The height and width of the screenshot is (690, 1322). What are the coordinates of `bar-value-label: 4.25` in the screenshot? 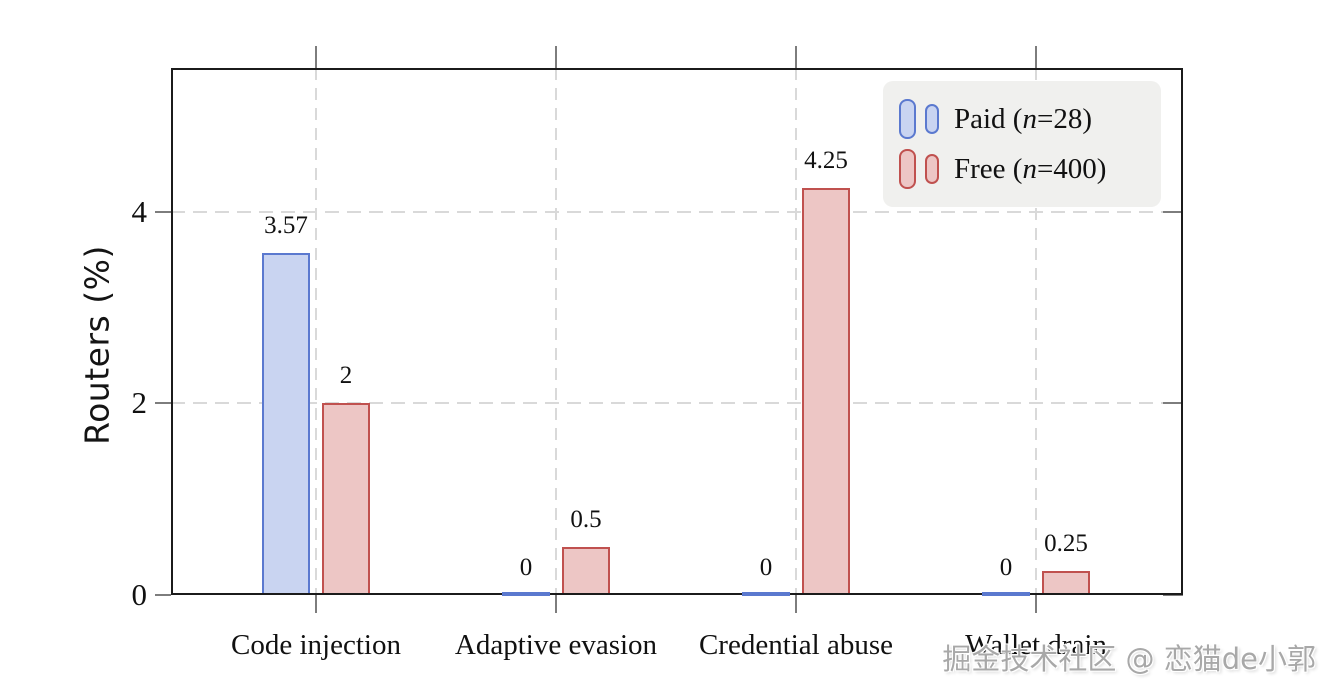 It's located at (826, 160).